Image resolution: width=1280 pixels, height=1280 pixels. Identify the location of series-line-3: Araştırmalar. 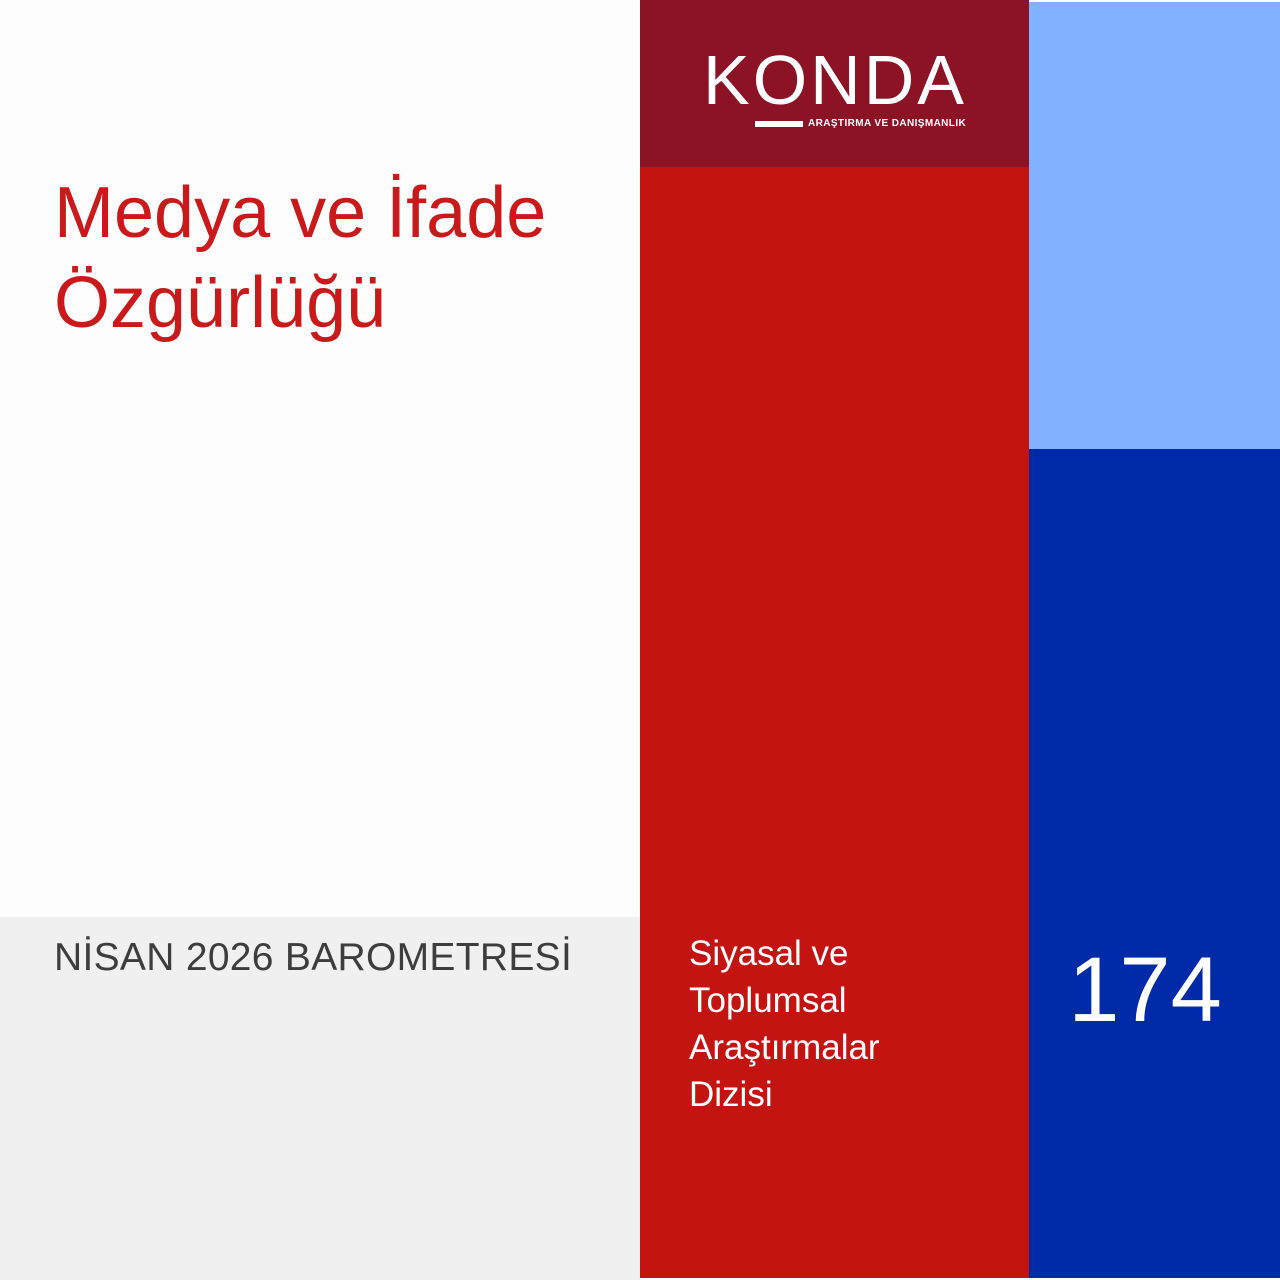
(784, 1047).